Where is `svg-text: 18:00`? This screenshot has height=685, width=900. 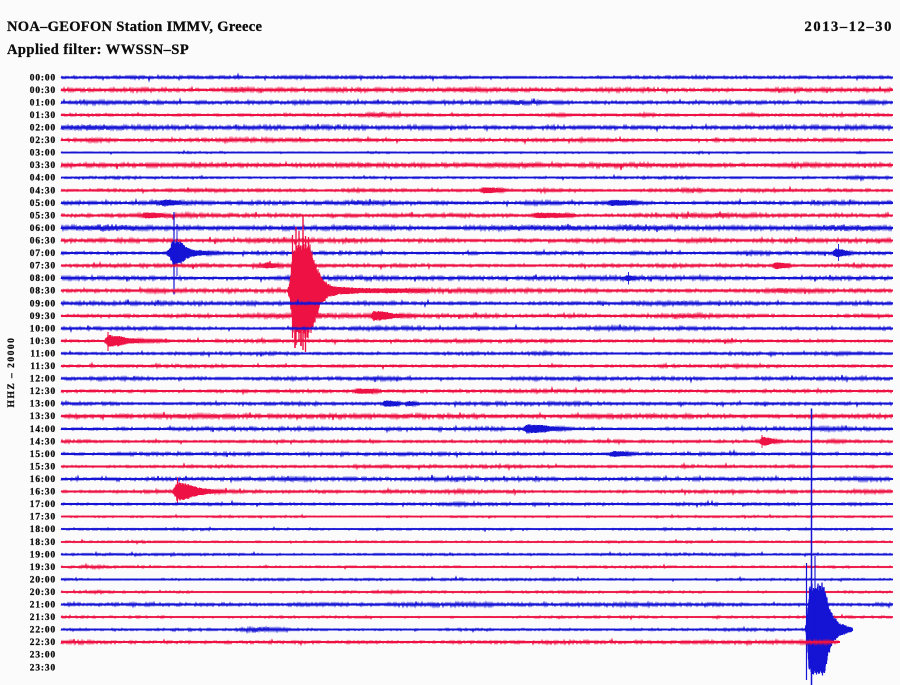
svg-text: 18:00 is located at coordinates (43, 530).